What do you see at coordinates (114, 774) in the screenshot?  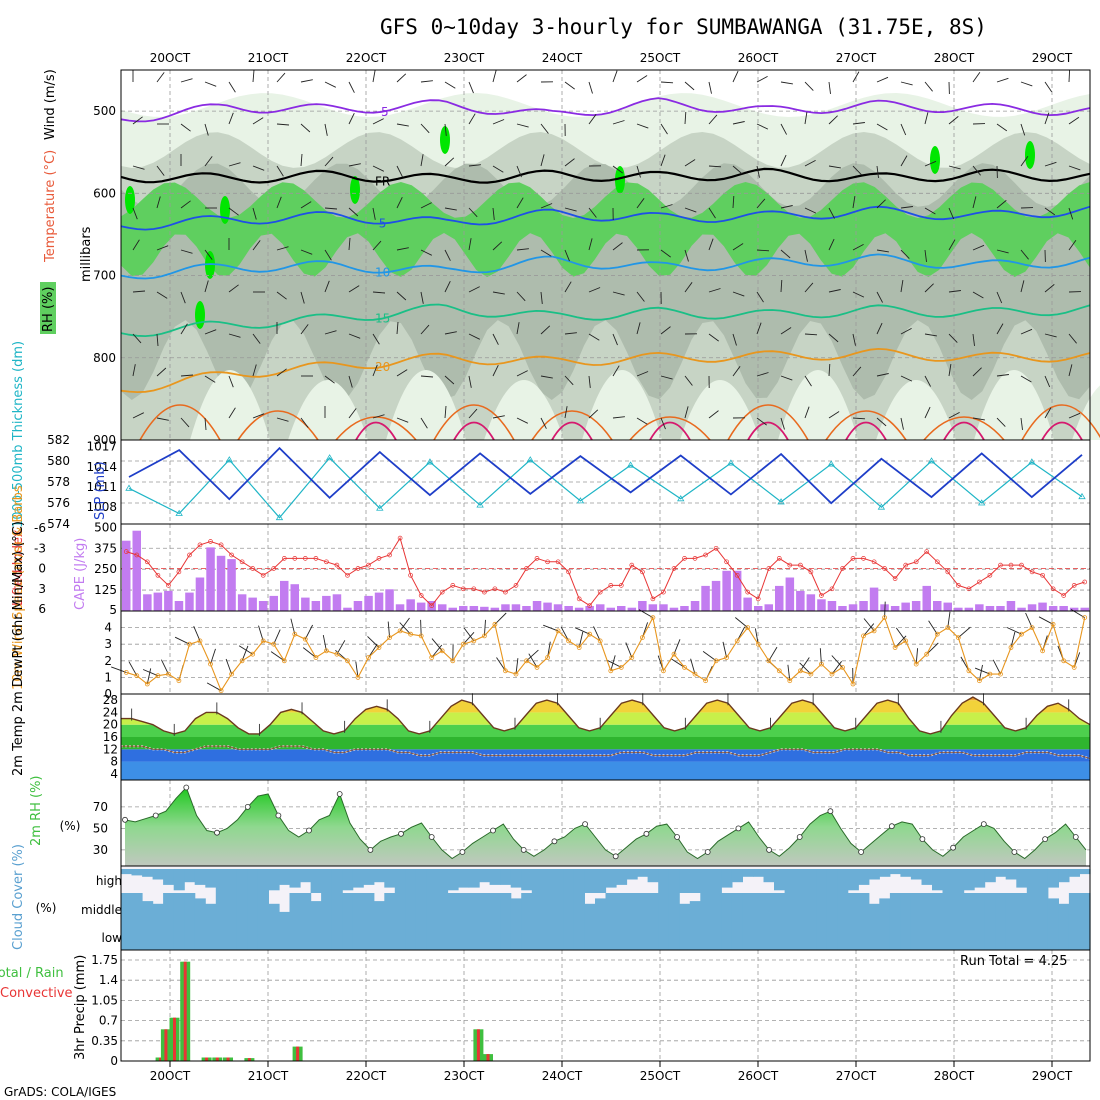 I see `temperature-tick: 4` at bounding box center [114, 774].